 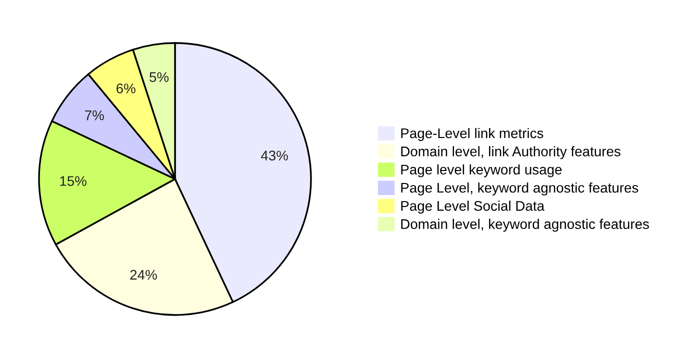 I want to click on data-label: 24%, so click(x=143, y=275).